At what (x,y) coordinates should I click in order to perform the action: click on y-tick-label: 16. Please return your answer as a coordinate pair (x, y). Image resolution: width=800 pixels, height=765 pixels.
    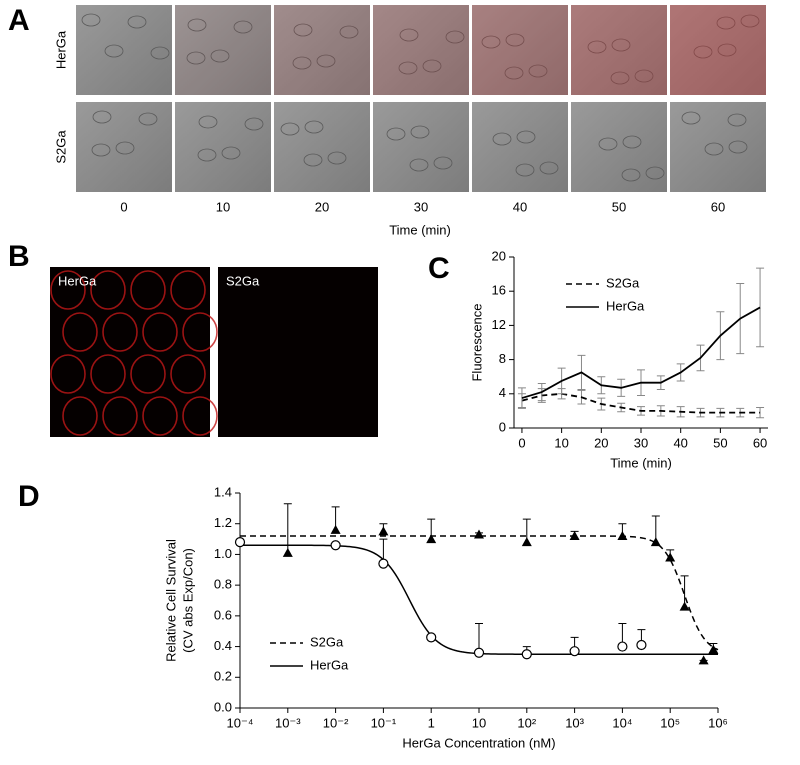
    Looking at the image, I should click on (499, 290).